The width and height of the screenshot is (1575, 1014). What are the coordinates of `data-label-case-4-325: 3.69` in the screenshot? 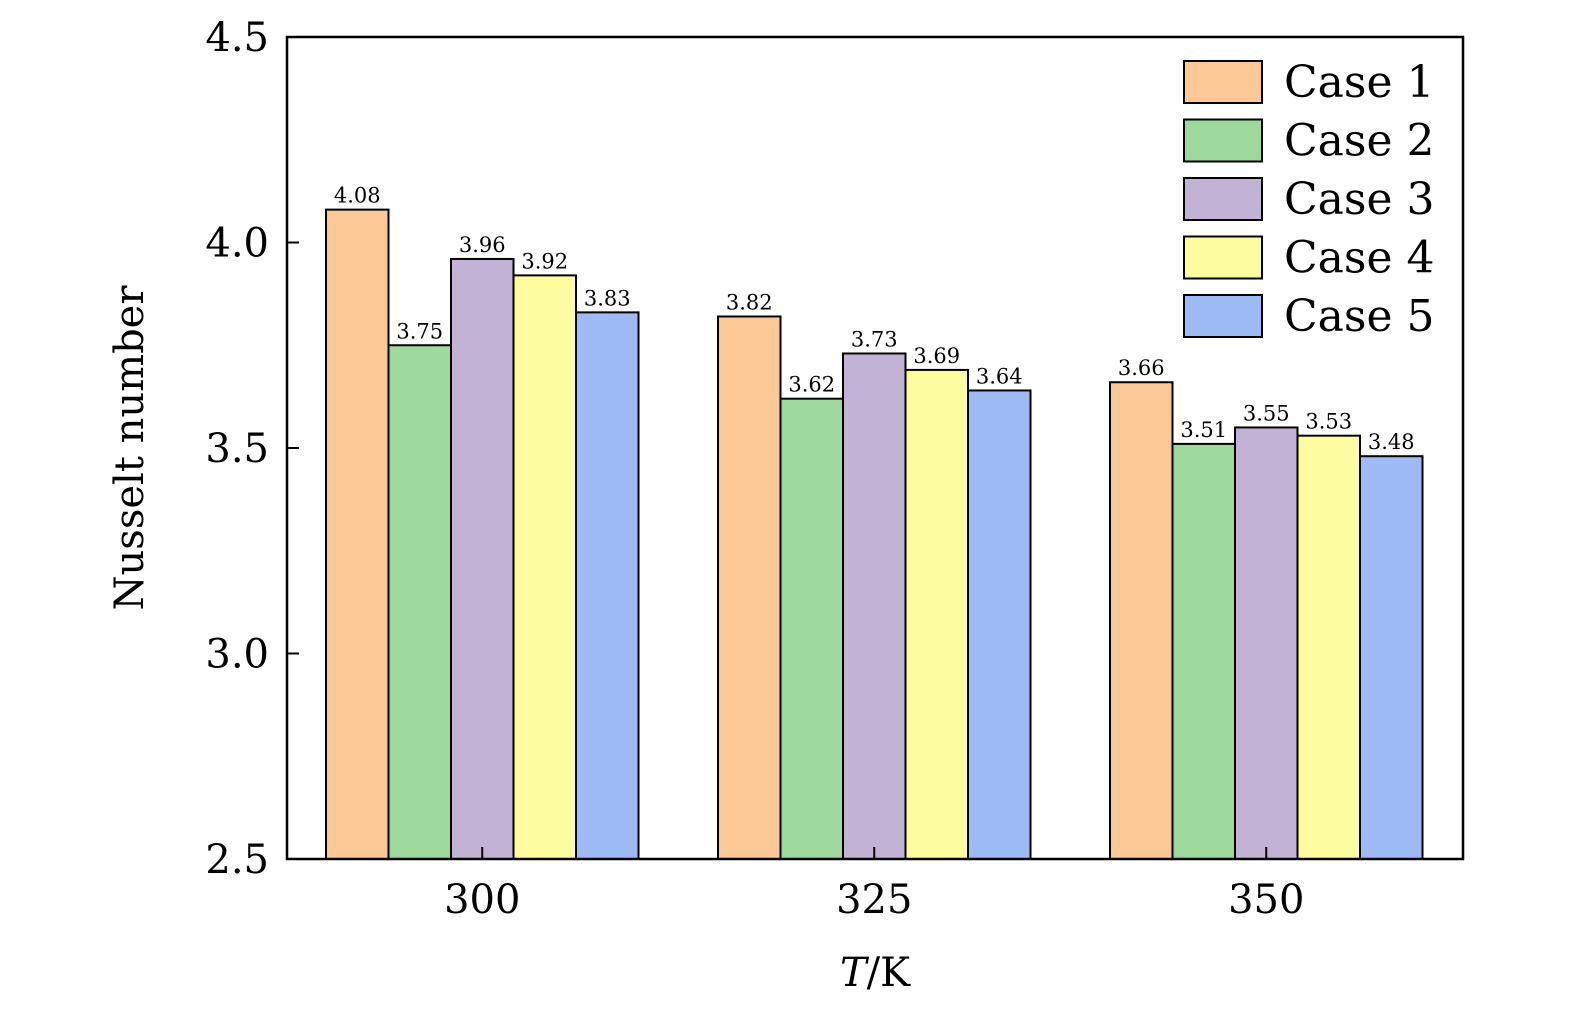 It's located at (936, 356).